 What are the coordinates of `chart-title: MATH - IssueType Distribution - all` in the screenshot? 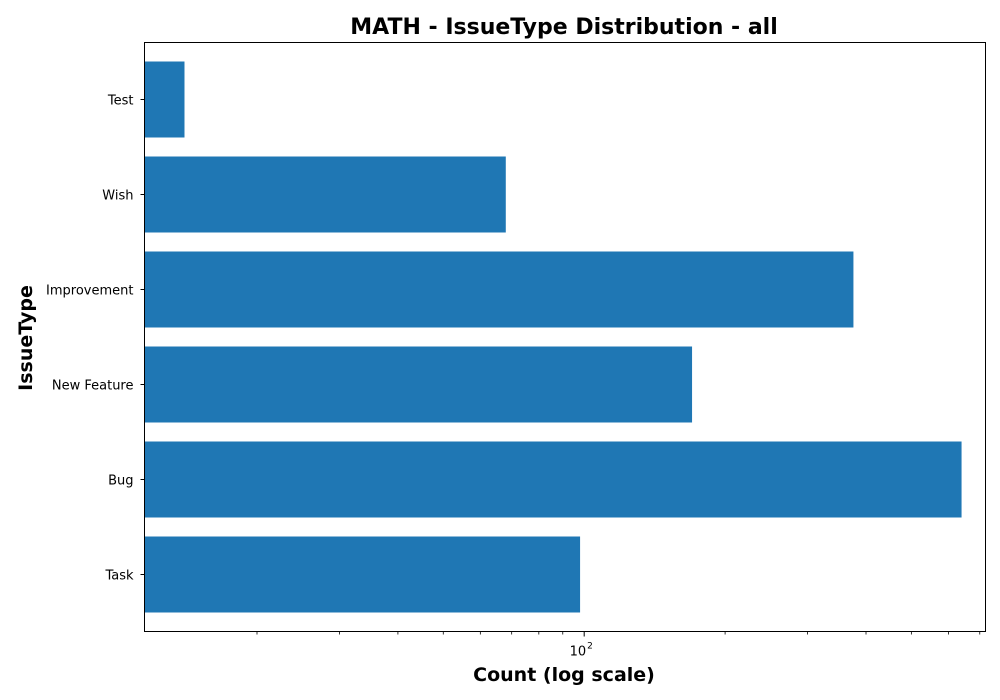 It's located at (564, 27).